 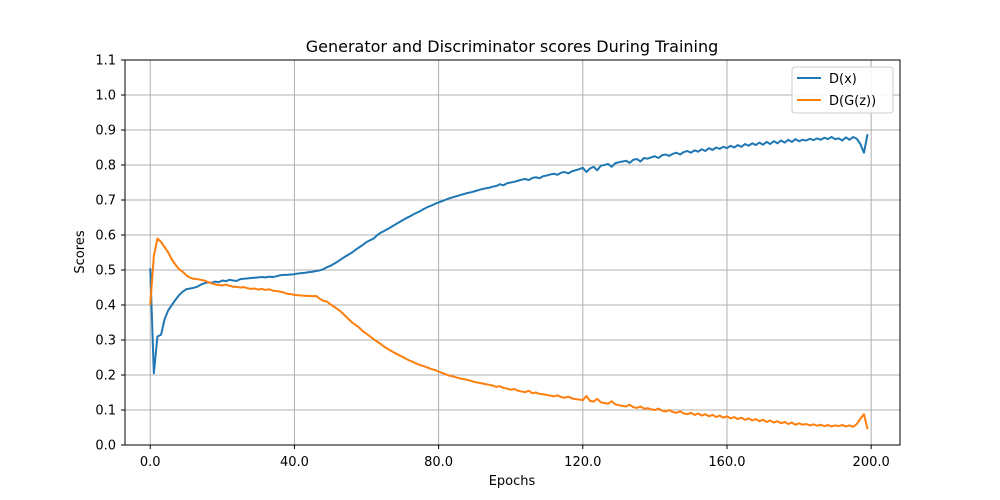 I want to click on y-tick-label: 0.9, so click(x=105, y=131).